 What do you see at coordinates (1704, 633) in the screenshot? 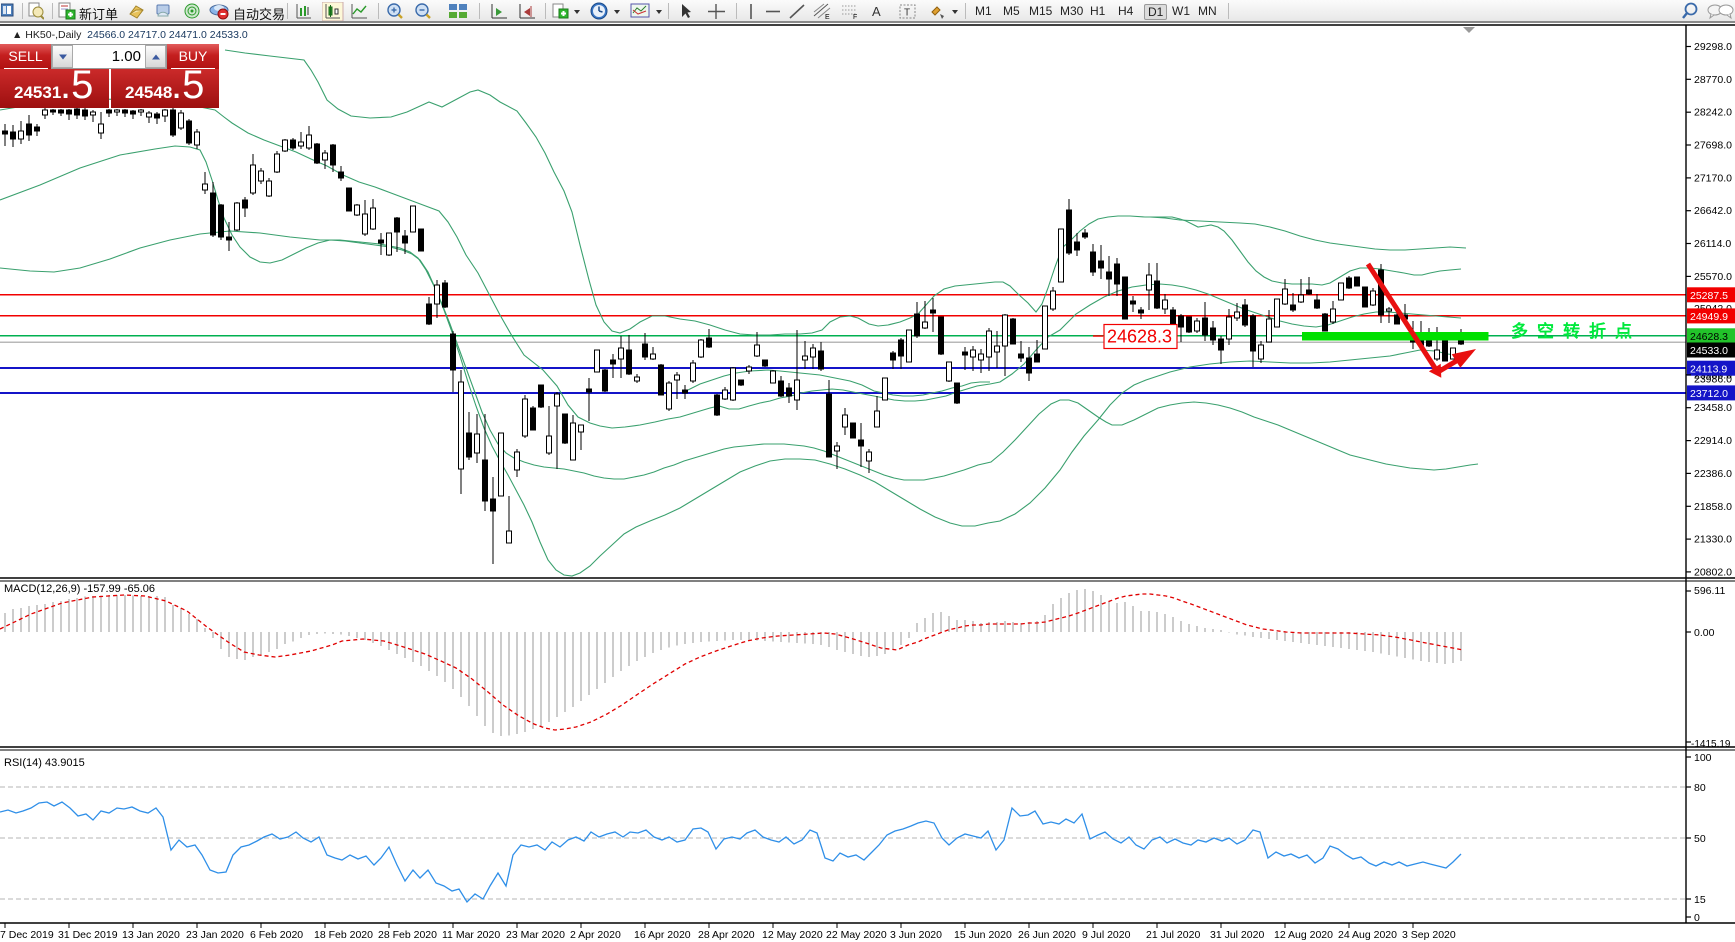
I see `svg-text: 0.00` at bounding box center [1704, 633].